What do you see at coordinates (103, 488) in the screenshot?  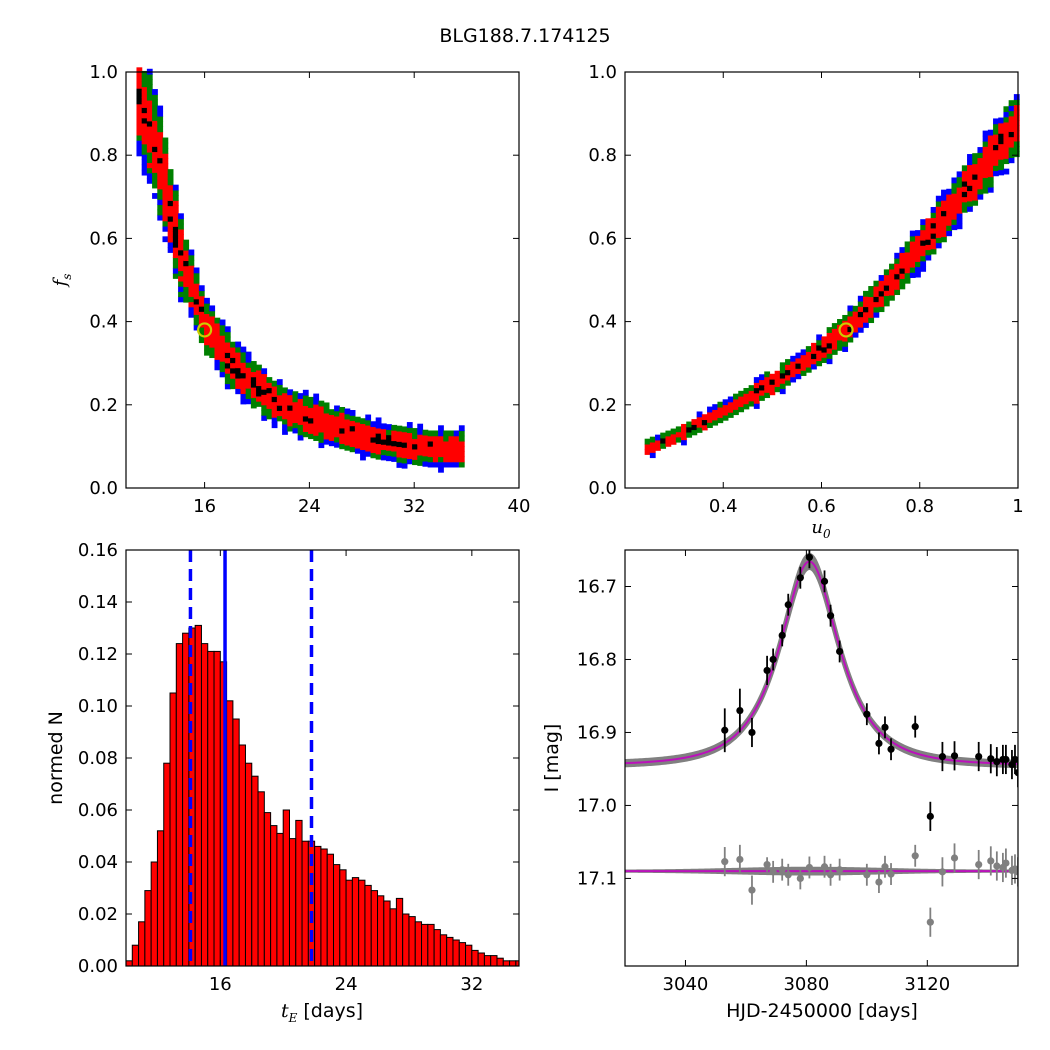 I see `y-tick-label: 0.0` at bounding box center [103, 488].